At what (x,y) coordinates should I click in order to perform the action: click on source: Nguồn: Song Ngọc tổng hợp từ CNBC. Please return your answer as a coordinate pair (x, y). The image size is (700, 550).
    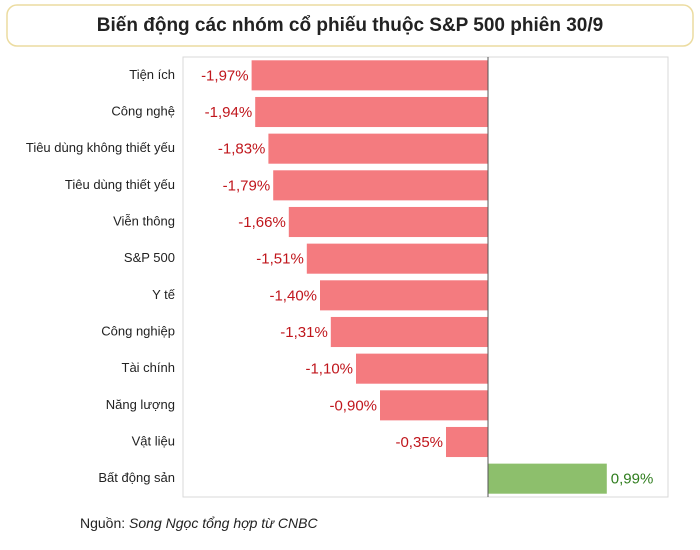
    Looking at the image, I should click on (199, 523).